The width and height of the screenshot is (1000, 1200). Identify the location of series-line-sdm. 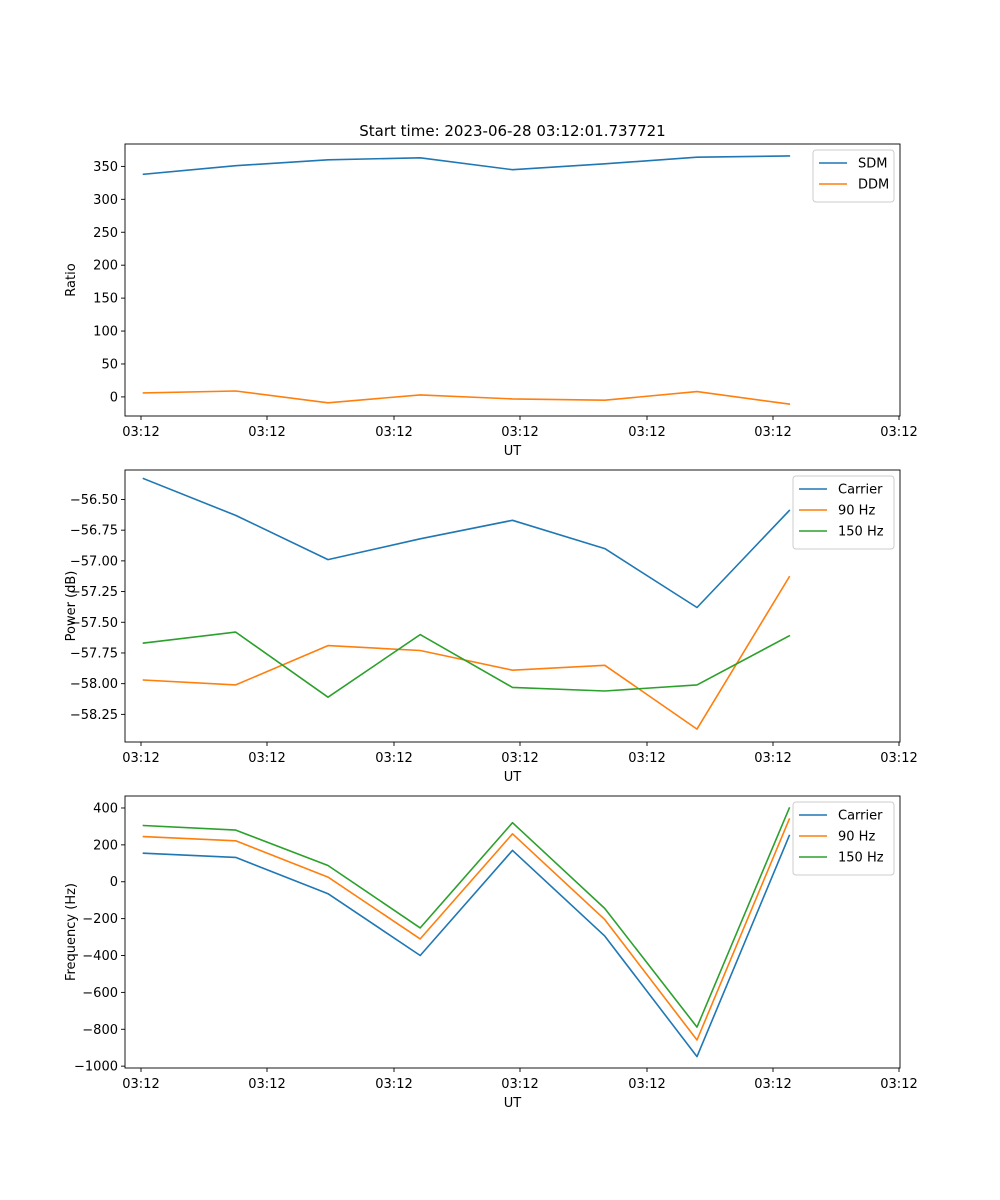
(466, 165).